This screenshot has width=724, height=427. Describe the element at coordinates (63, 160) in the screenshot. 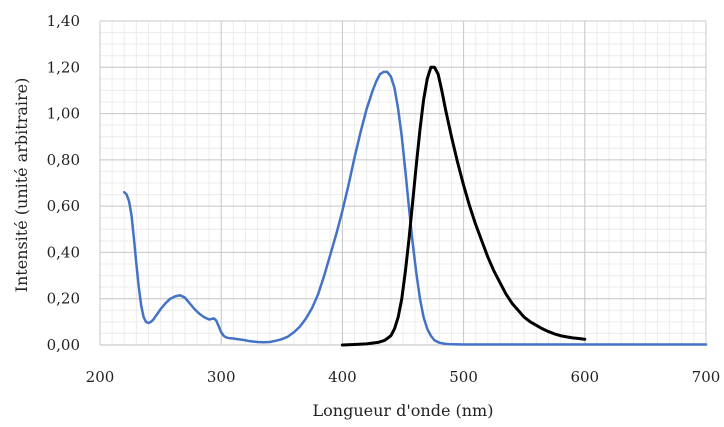

I see `y-tick-label: 0,80` at that location.